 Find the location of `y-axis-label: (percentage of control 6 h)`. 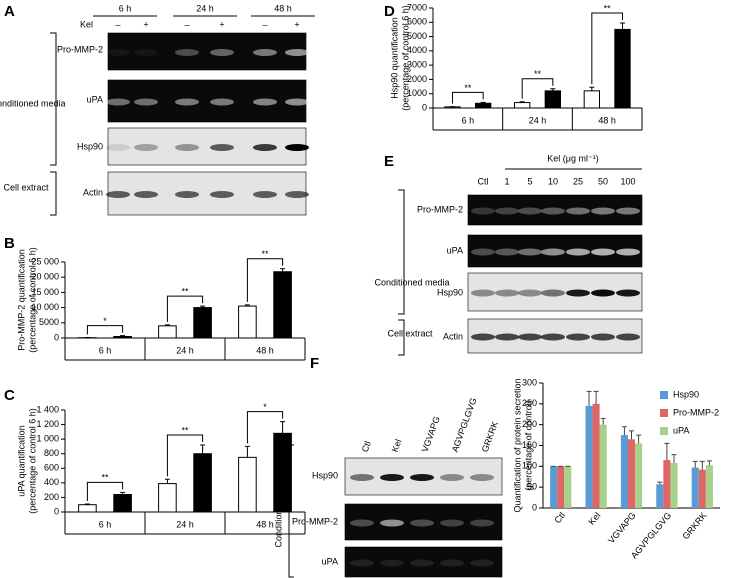

y-axis-label: (percentage of control 6 h) is located at coordinates (32, 300).